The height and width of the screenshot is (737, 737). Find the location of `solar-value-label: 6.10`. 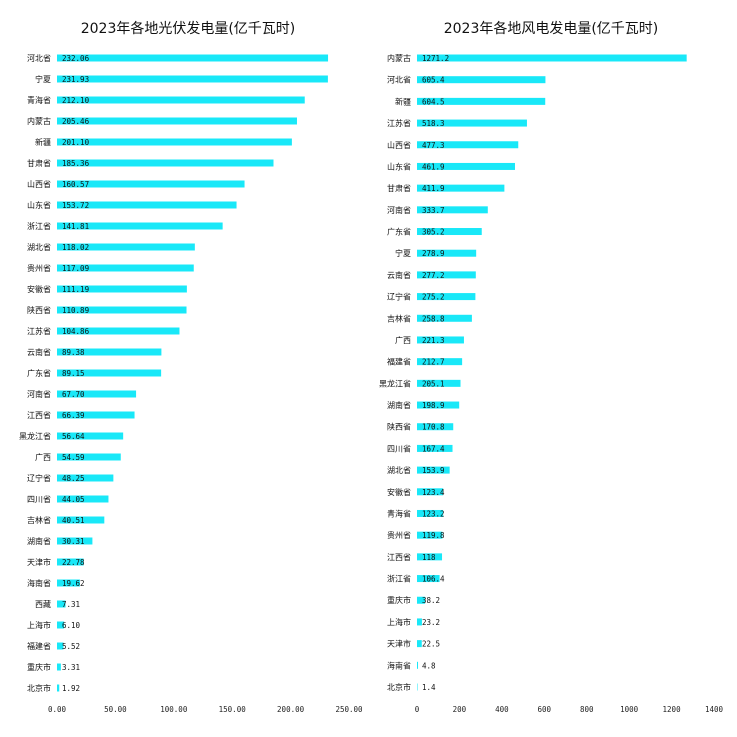

solar-value-label: 6.10 is located at coordinates (71, 625).